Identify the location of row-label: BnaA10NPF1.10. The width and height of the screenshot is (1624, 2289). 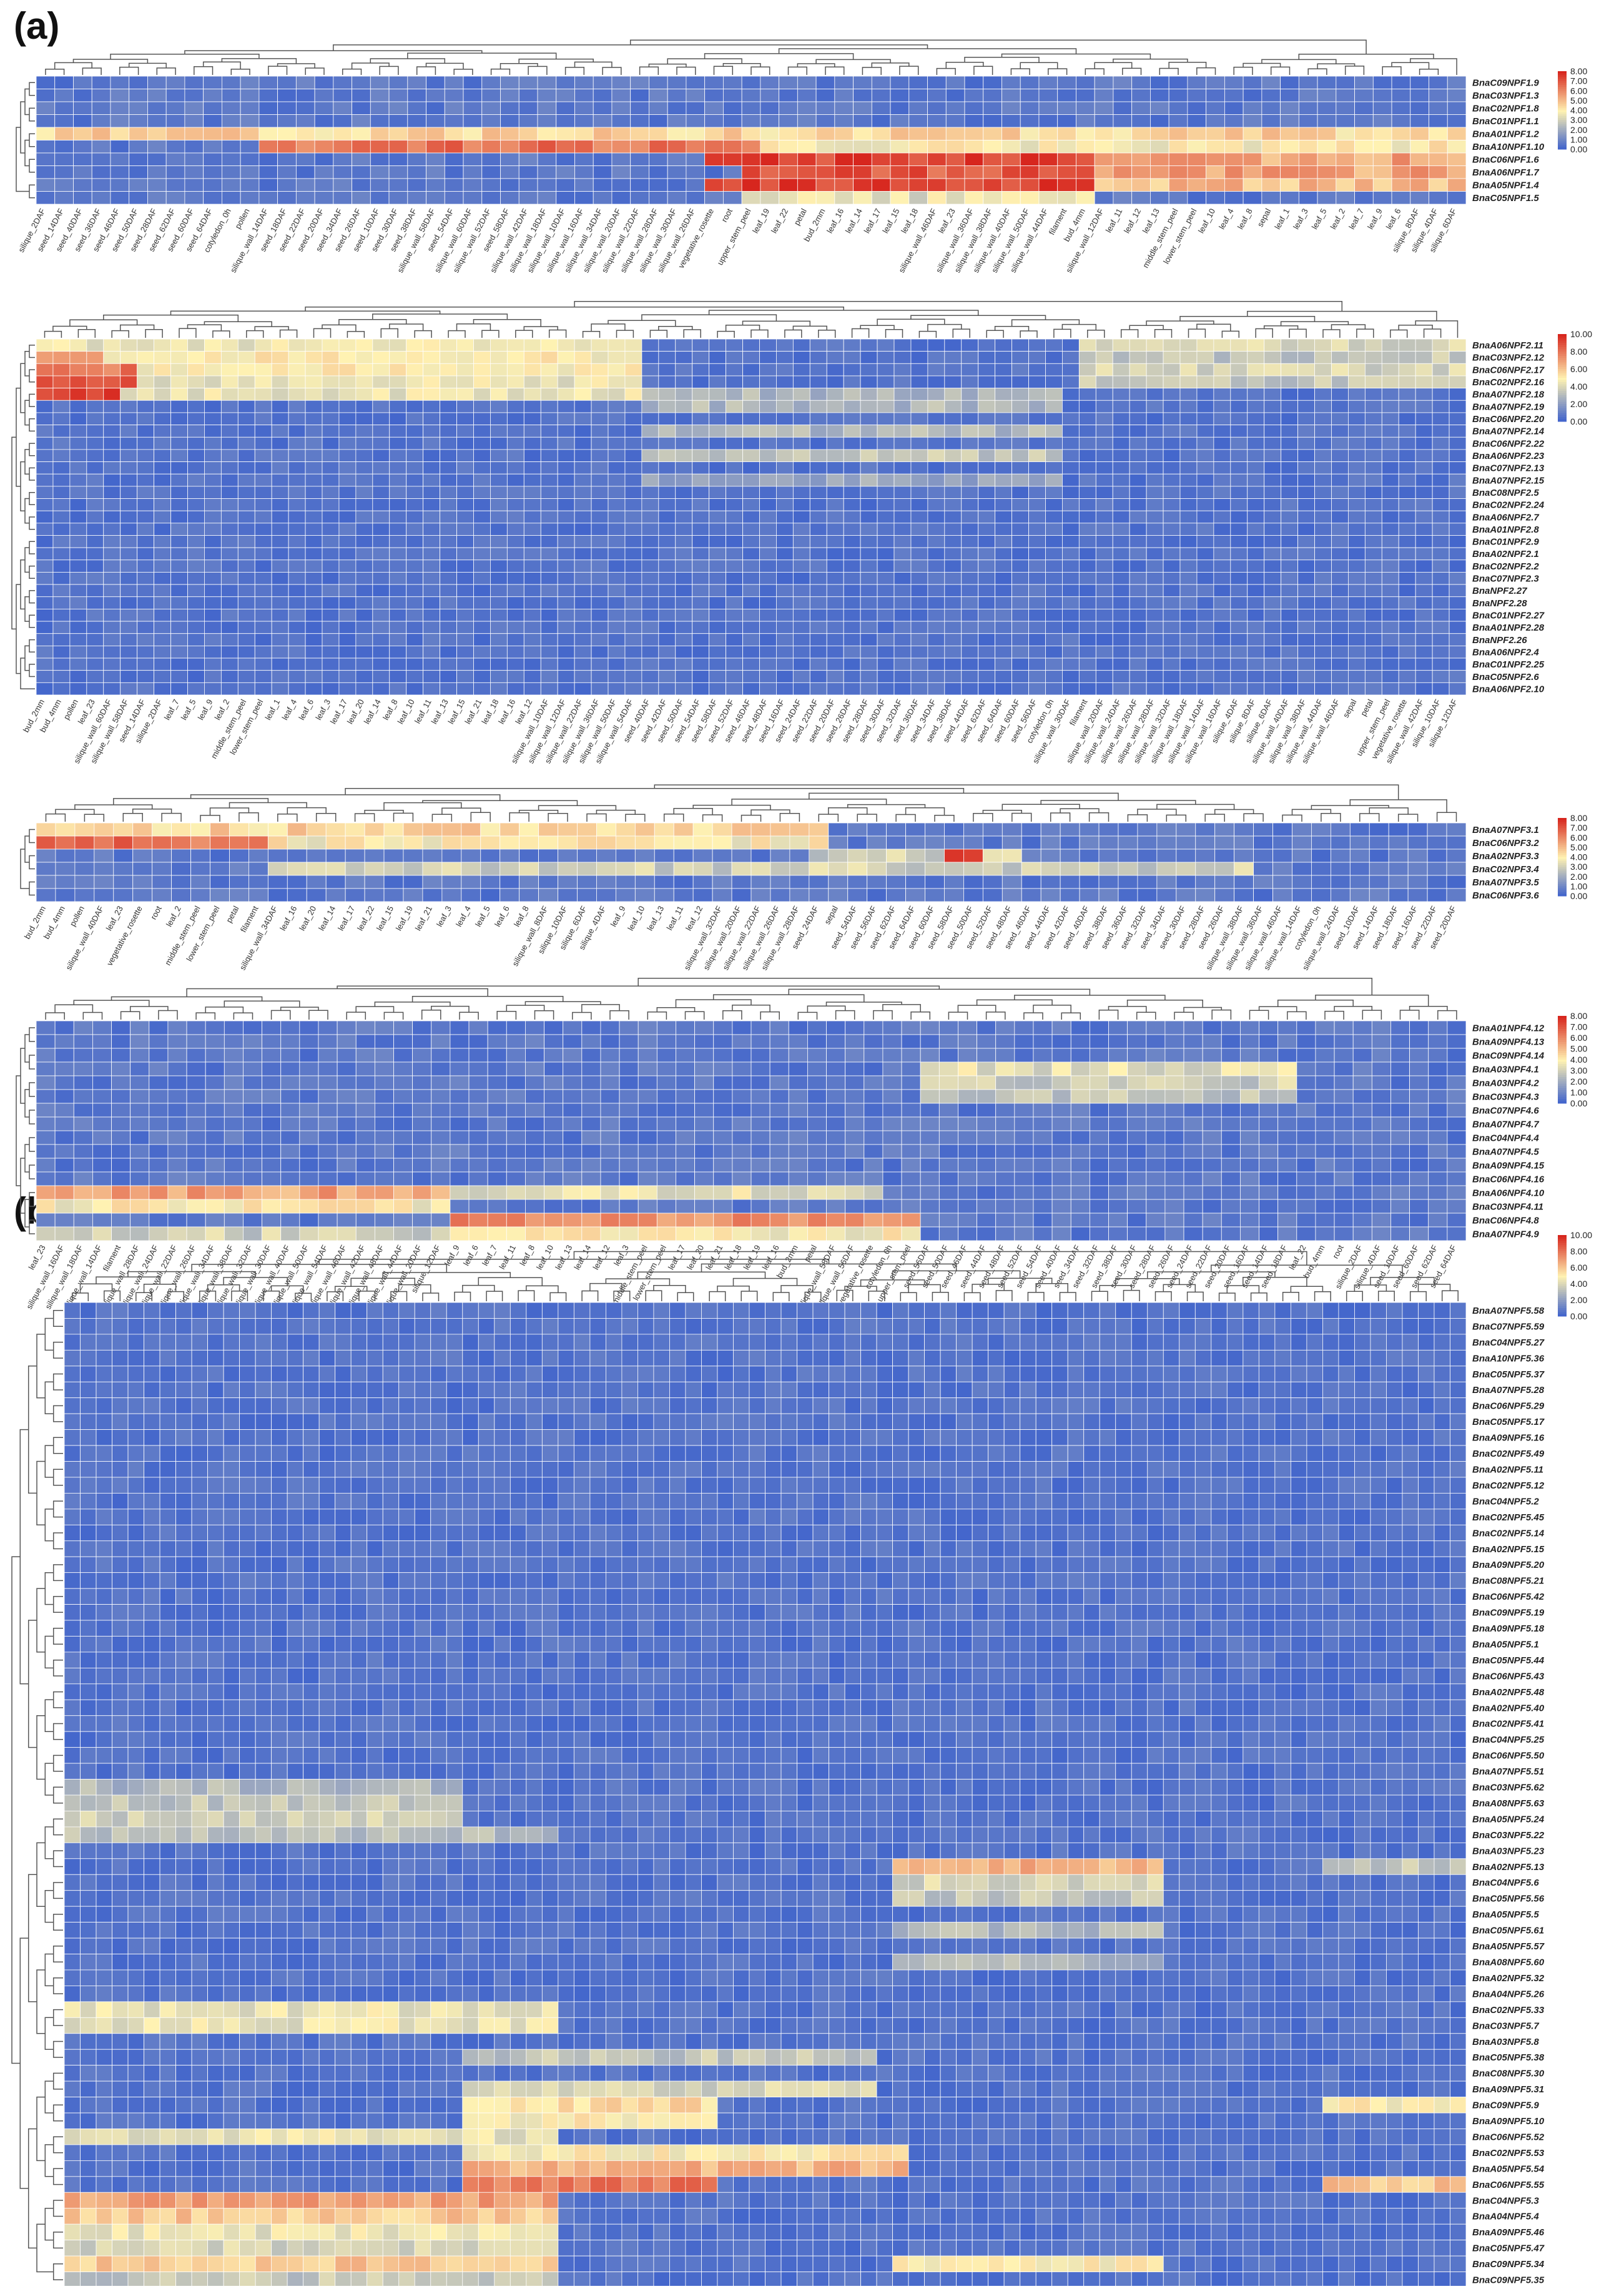
(1508, 147).